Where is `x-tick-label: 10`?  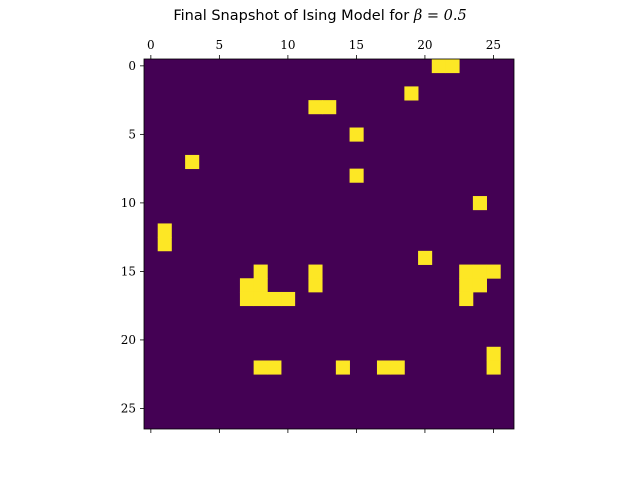 x-tick-label: 10 is located at coordinates (287, 45).